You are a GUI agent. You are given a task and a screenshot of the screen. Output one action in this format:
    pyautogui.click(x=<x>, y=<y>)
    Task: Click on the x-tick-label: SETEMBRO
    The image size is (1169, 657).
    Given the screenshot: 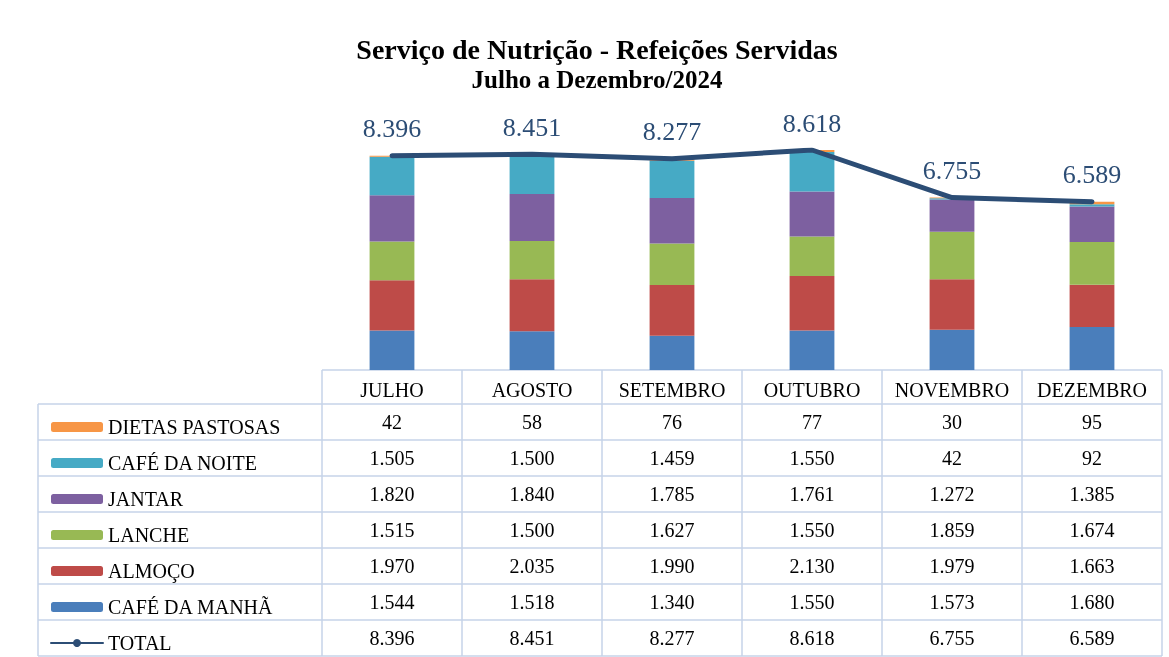 What is the action you would take?
    pyautogui.click(x=672, y=390)
    